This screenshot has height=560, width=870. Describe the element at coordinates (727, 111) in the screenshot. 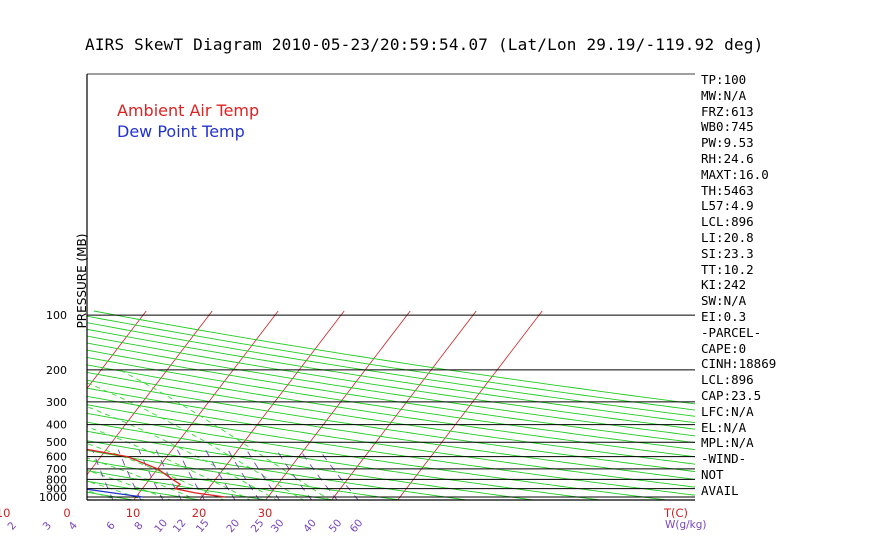

I see `index-item: FRZ:613` at that location.